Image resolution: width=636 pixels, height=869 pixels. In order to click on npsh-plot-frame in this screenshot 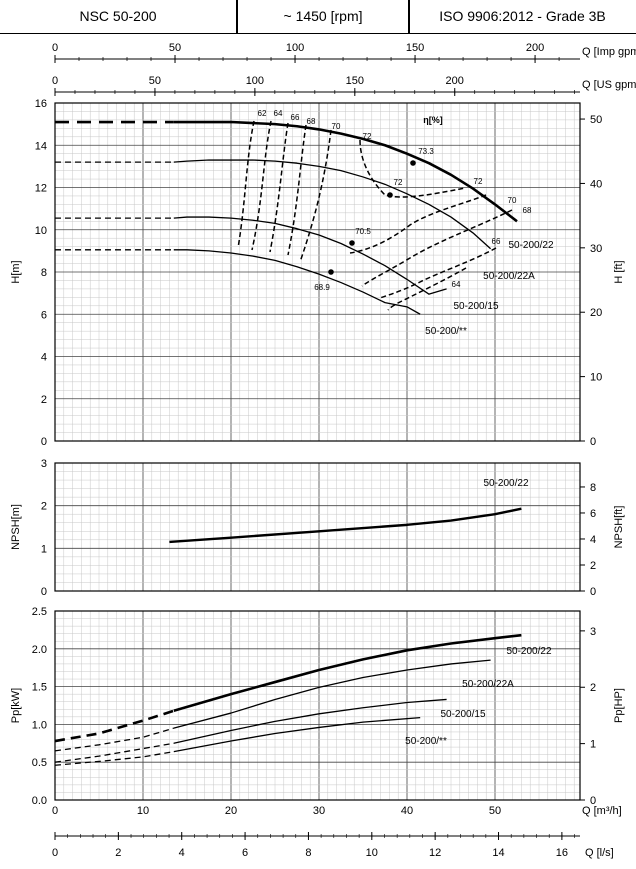, I will do `click(317, 527)`.